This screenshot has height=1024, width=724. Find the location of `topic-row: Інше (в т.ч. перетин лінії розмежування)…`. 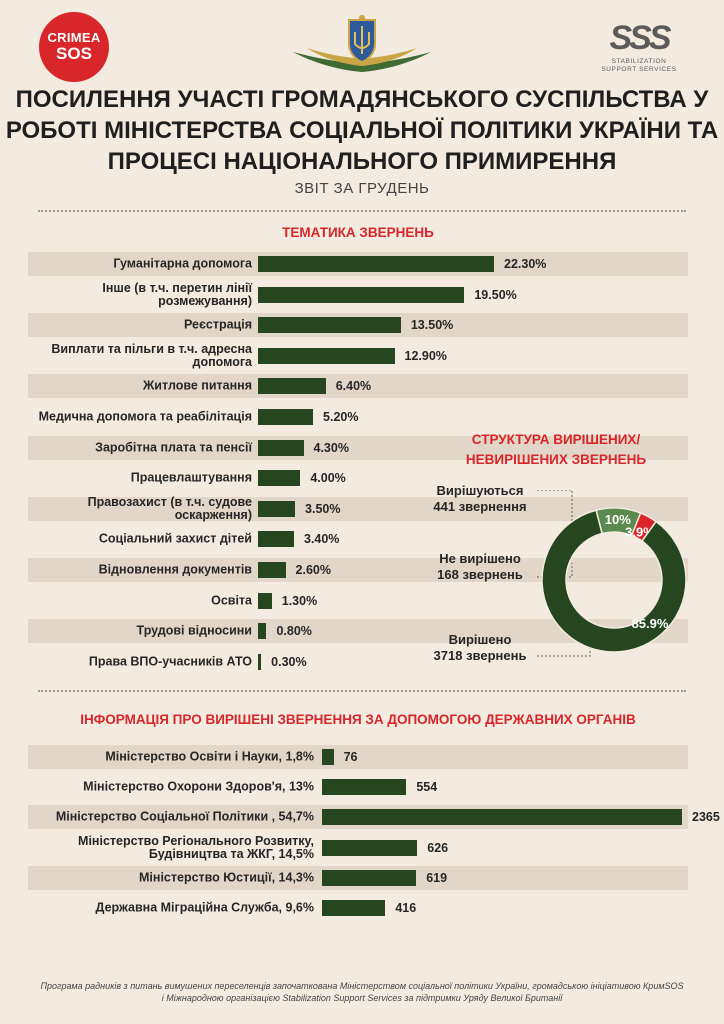

topic-row: Інше (в т.ч. перетин лінії розмежування)… is located at coordinates (358, 294).